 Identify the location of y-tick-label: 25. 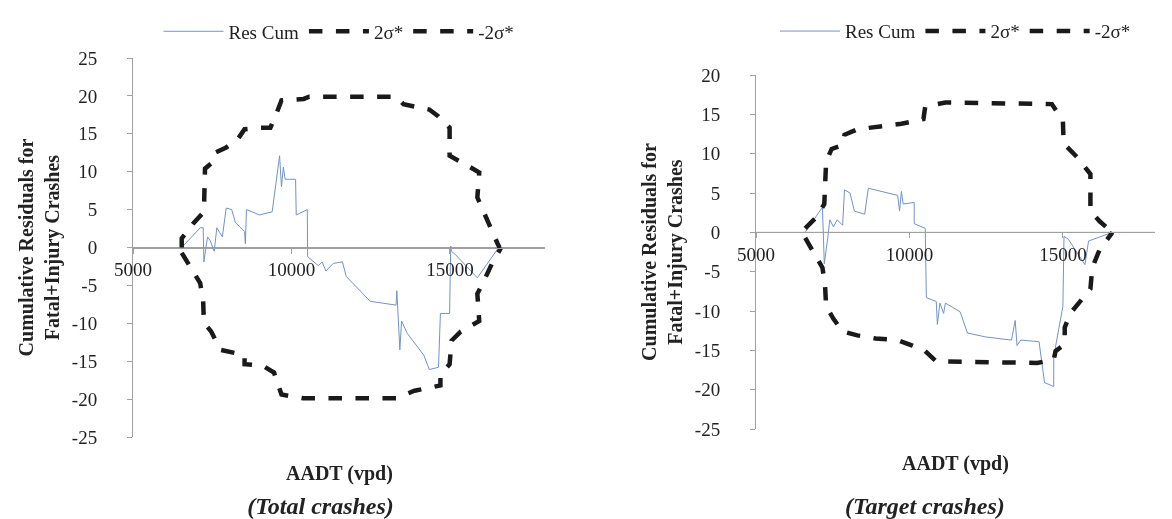
(88, 58).